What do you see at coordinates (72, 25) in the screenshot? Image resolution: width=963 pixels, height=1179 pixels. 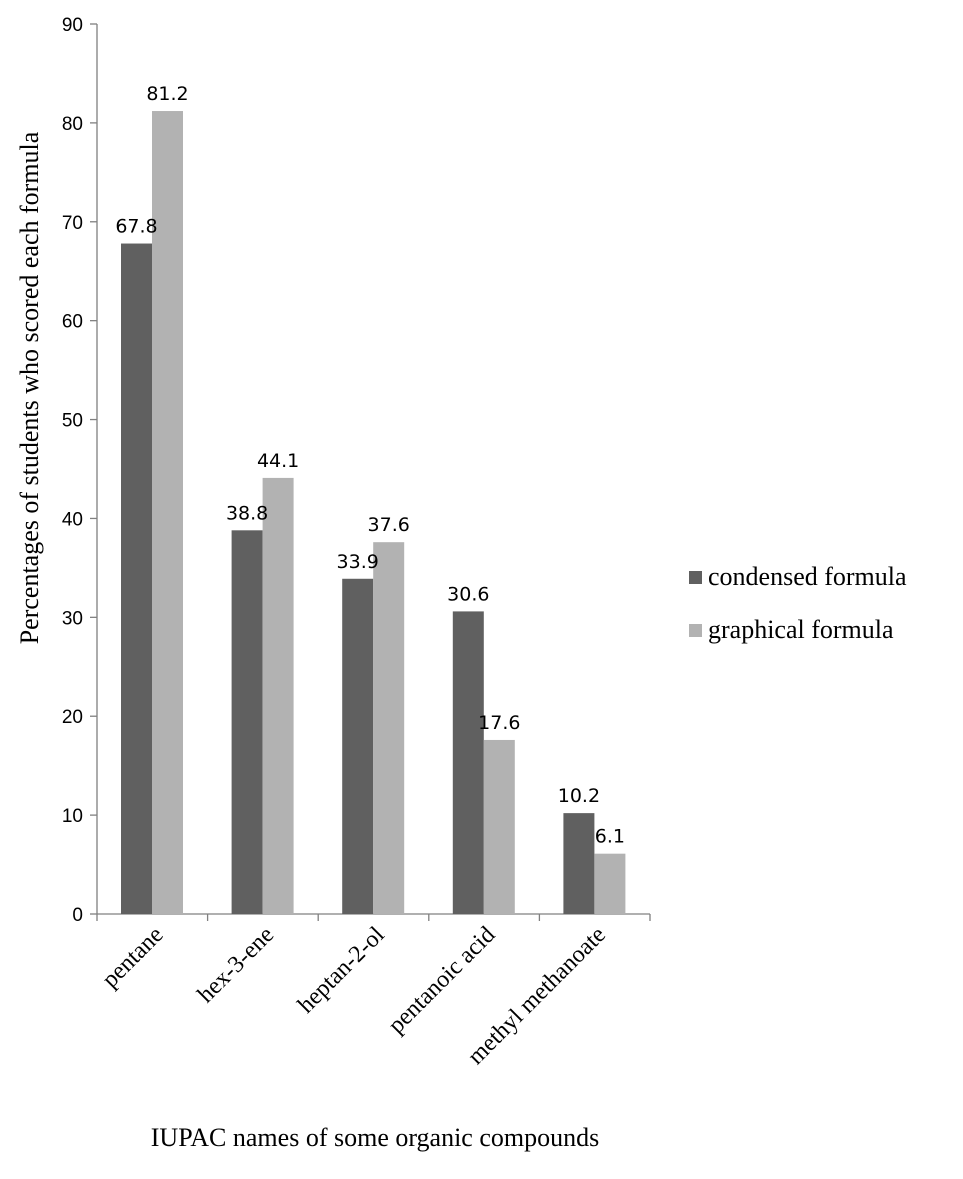 I see `y-tick-label: 90` at bounding box center [72, 25].